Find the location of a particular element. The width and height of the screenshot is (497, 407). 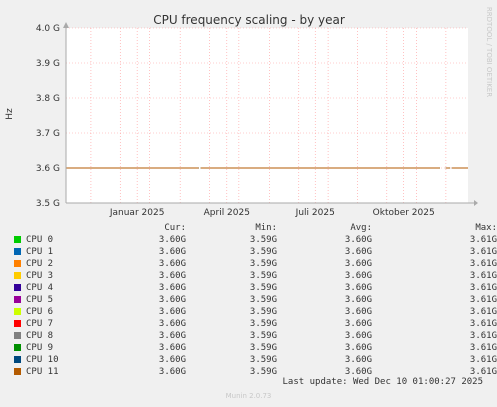

legend-series-name: CPU 4 is located at coordinates (40, 288).